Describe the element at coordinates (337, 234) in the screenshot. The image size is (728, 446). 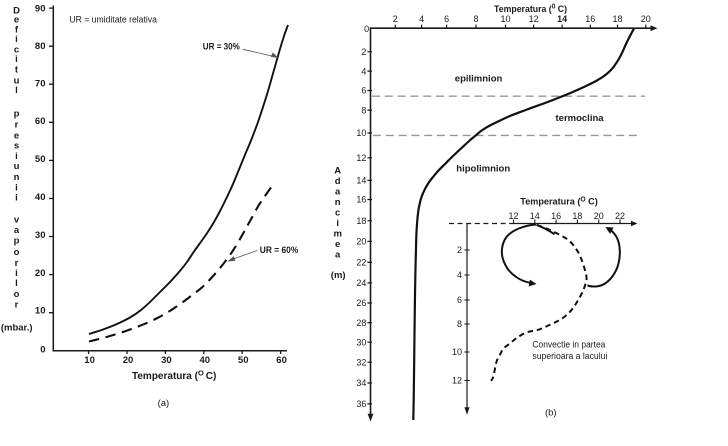
I see `svg-text: m` at that location.